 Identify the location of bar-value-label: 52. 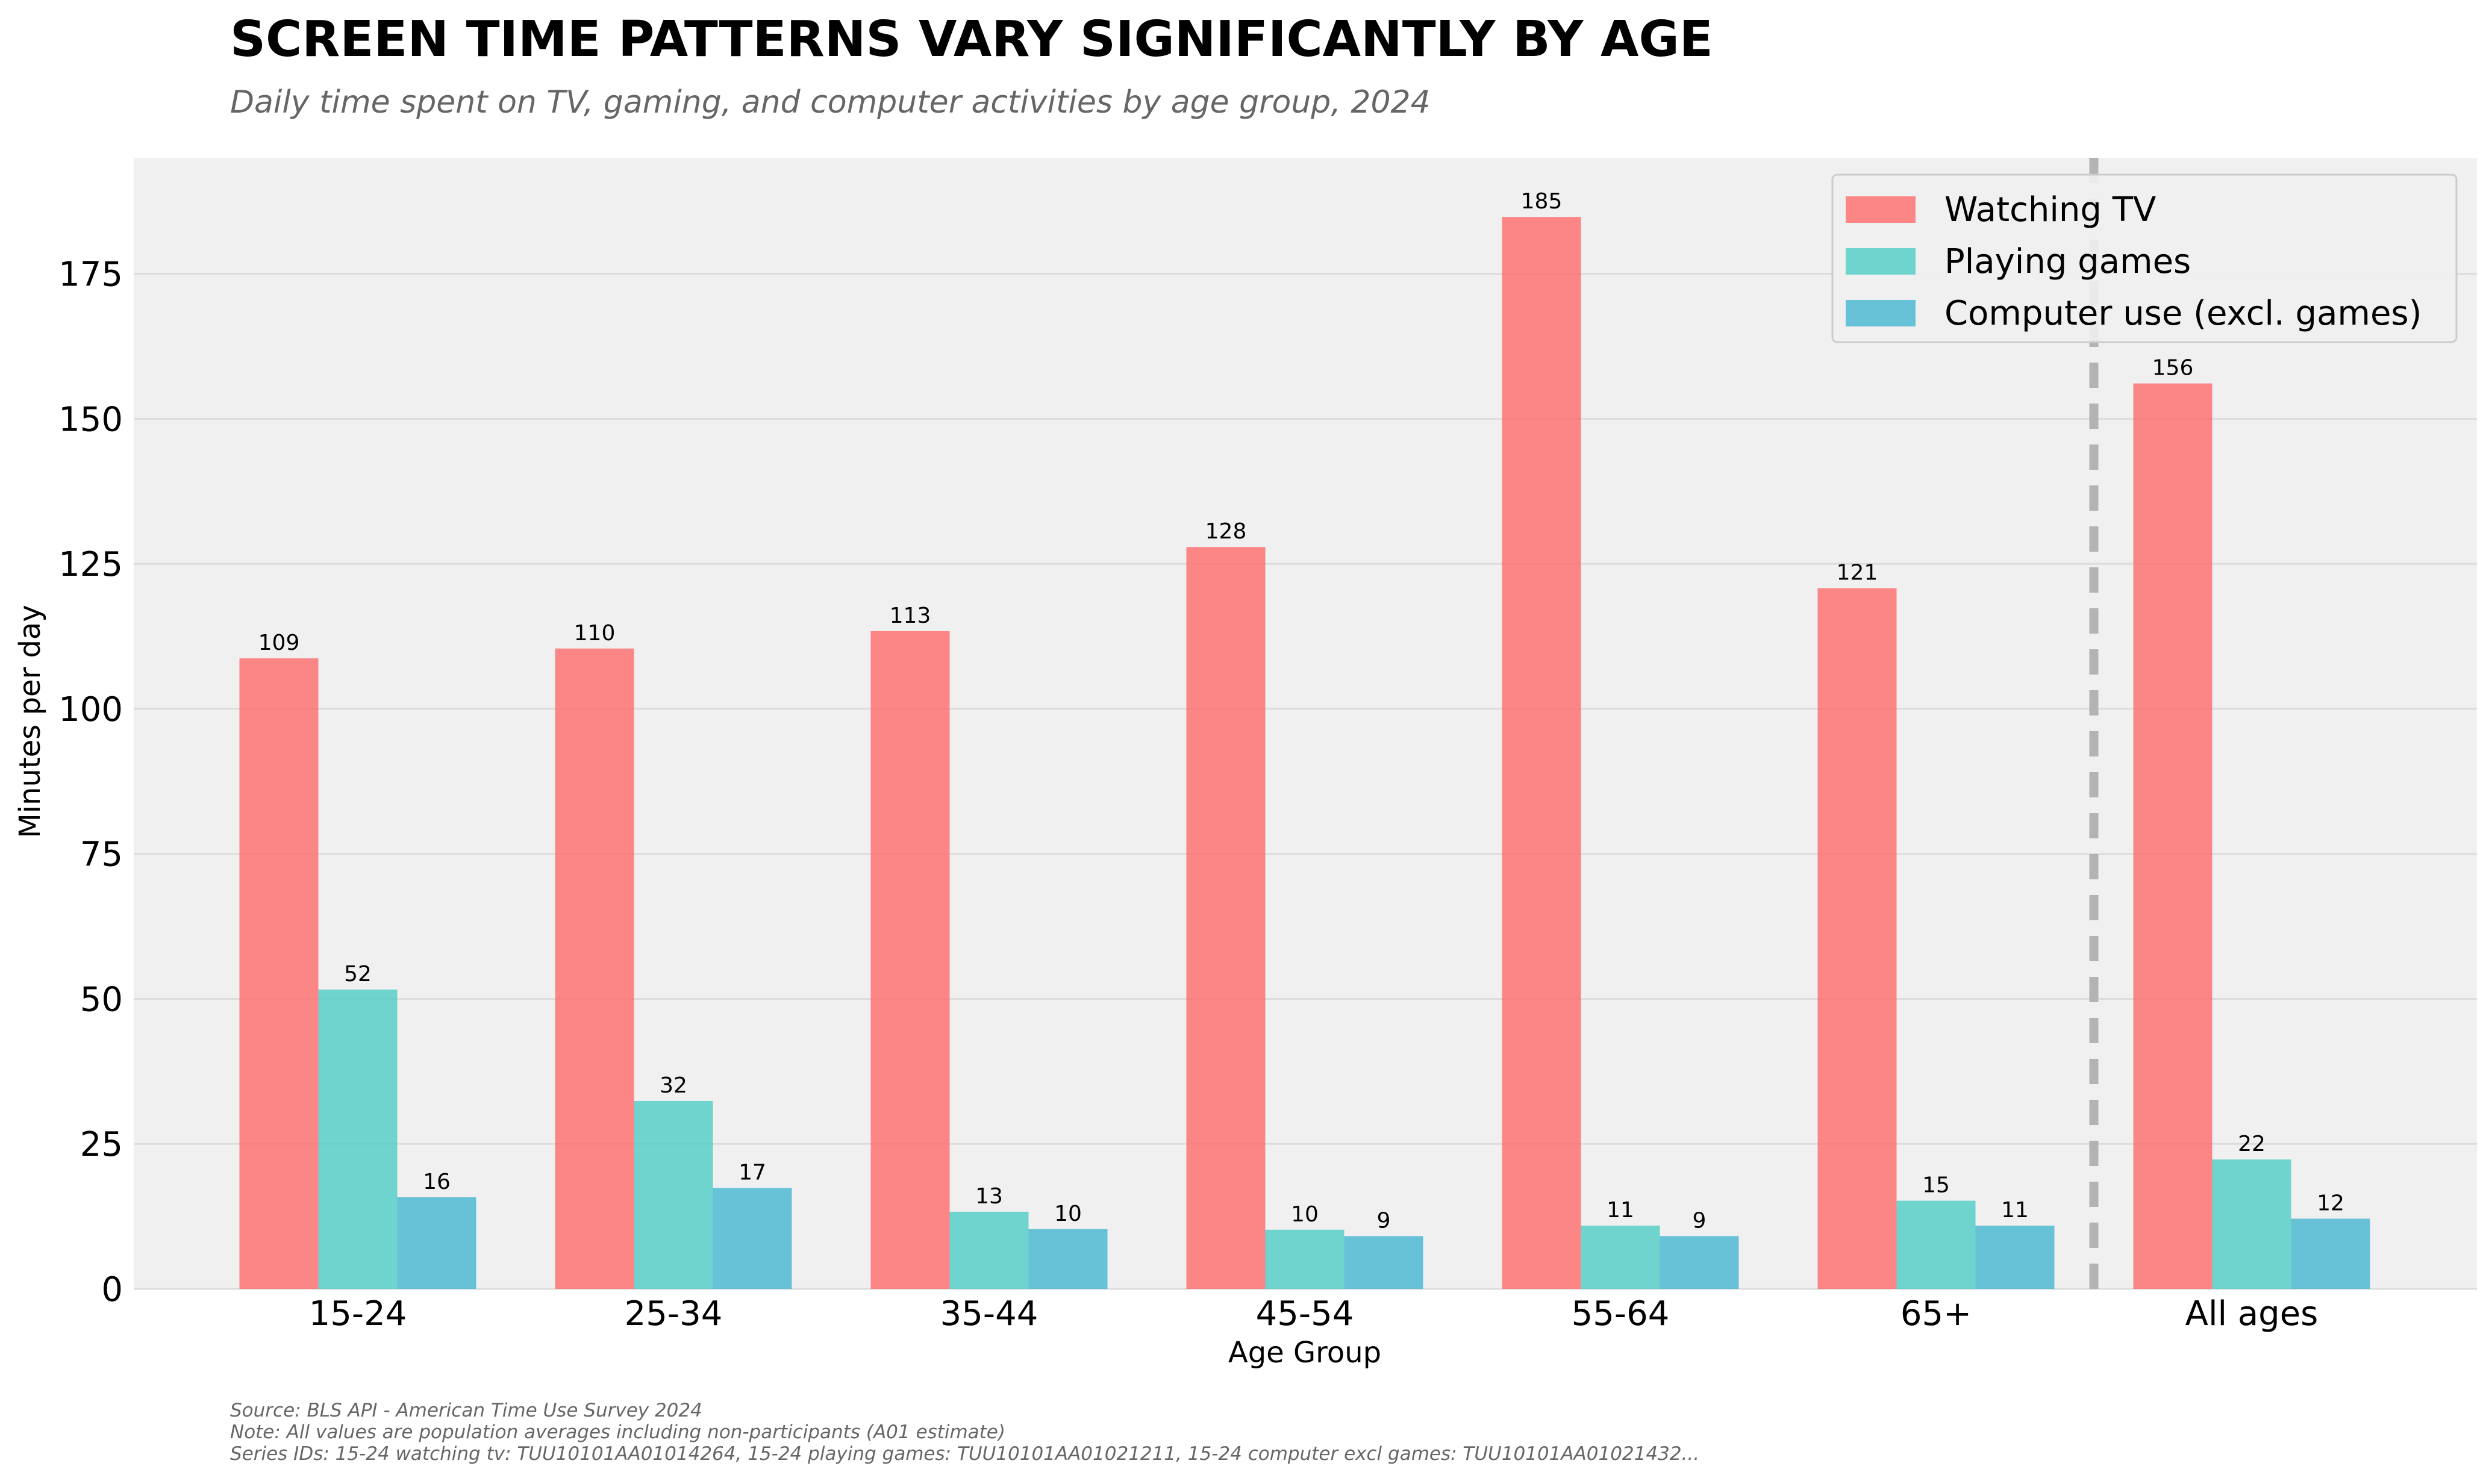
(358, 974).